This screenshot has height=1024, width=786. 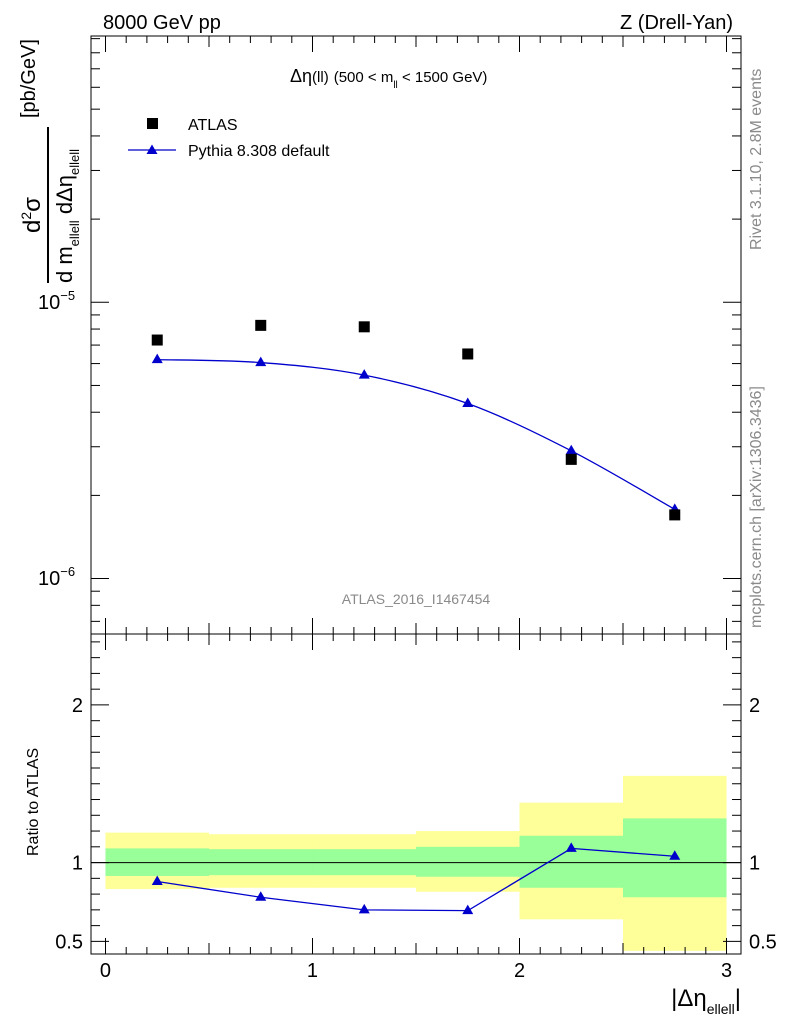 I want to click on xtick-label: 1, so click(x=312, y=971).